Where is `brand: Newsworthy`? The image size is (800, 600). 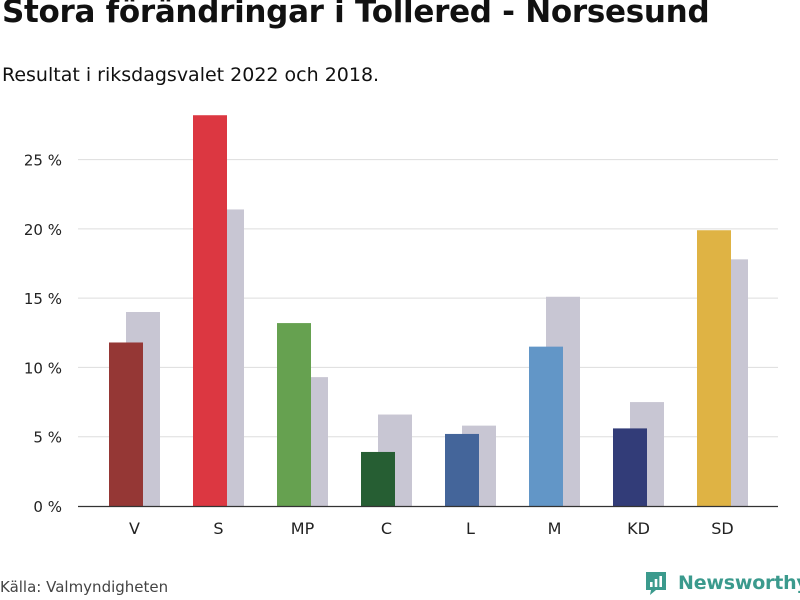 brand: Newsworthy is located at coordinates (722, 583).